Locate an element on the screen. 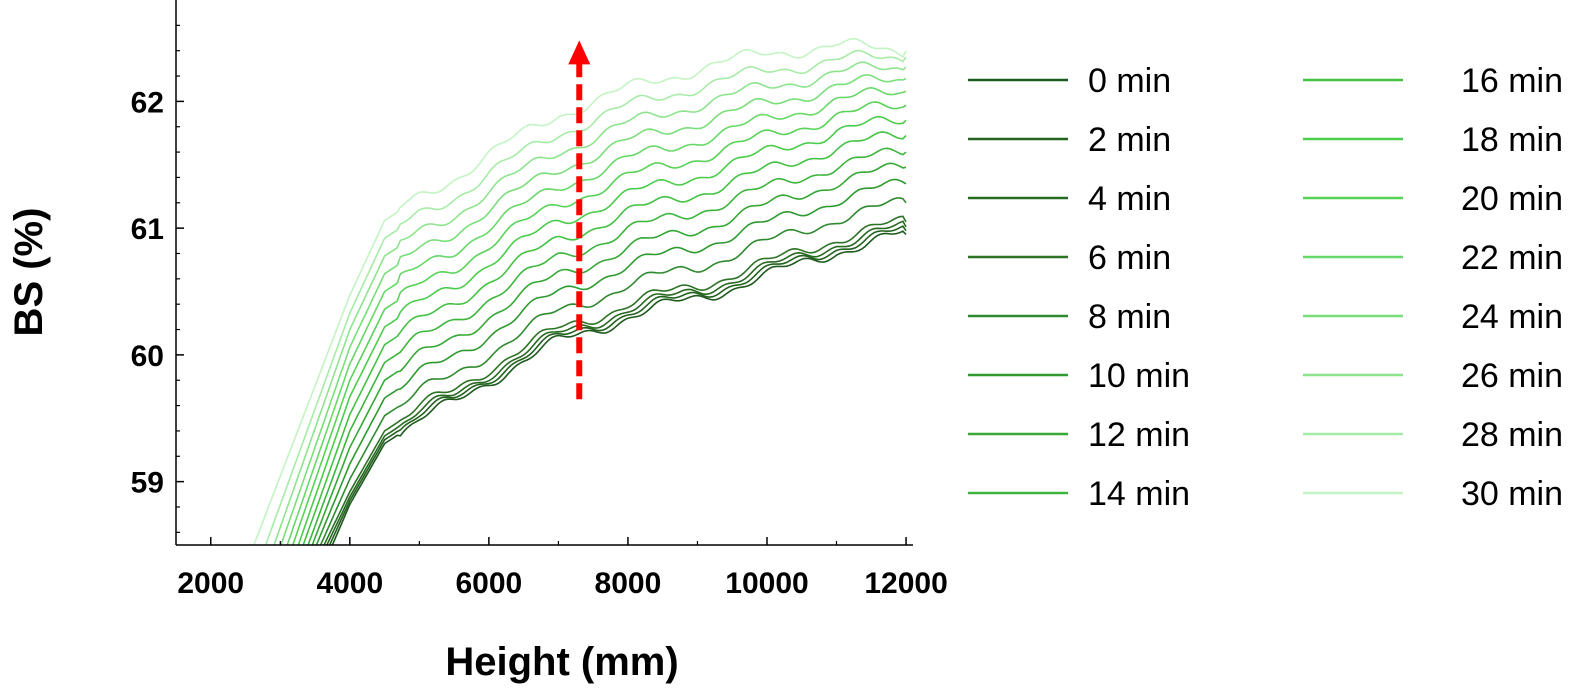 The width and height of the screenshot is (1575, 692). x-tick-label: 12000 is located at coordinates (905, 583).